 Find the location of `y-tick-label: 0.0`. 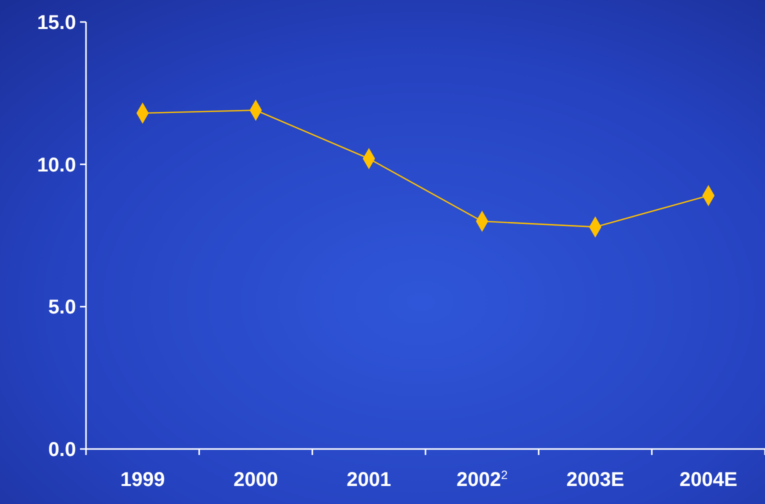

y-tick-label: 0.0 is located at coordinates (62, 450).